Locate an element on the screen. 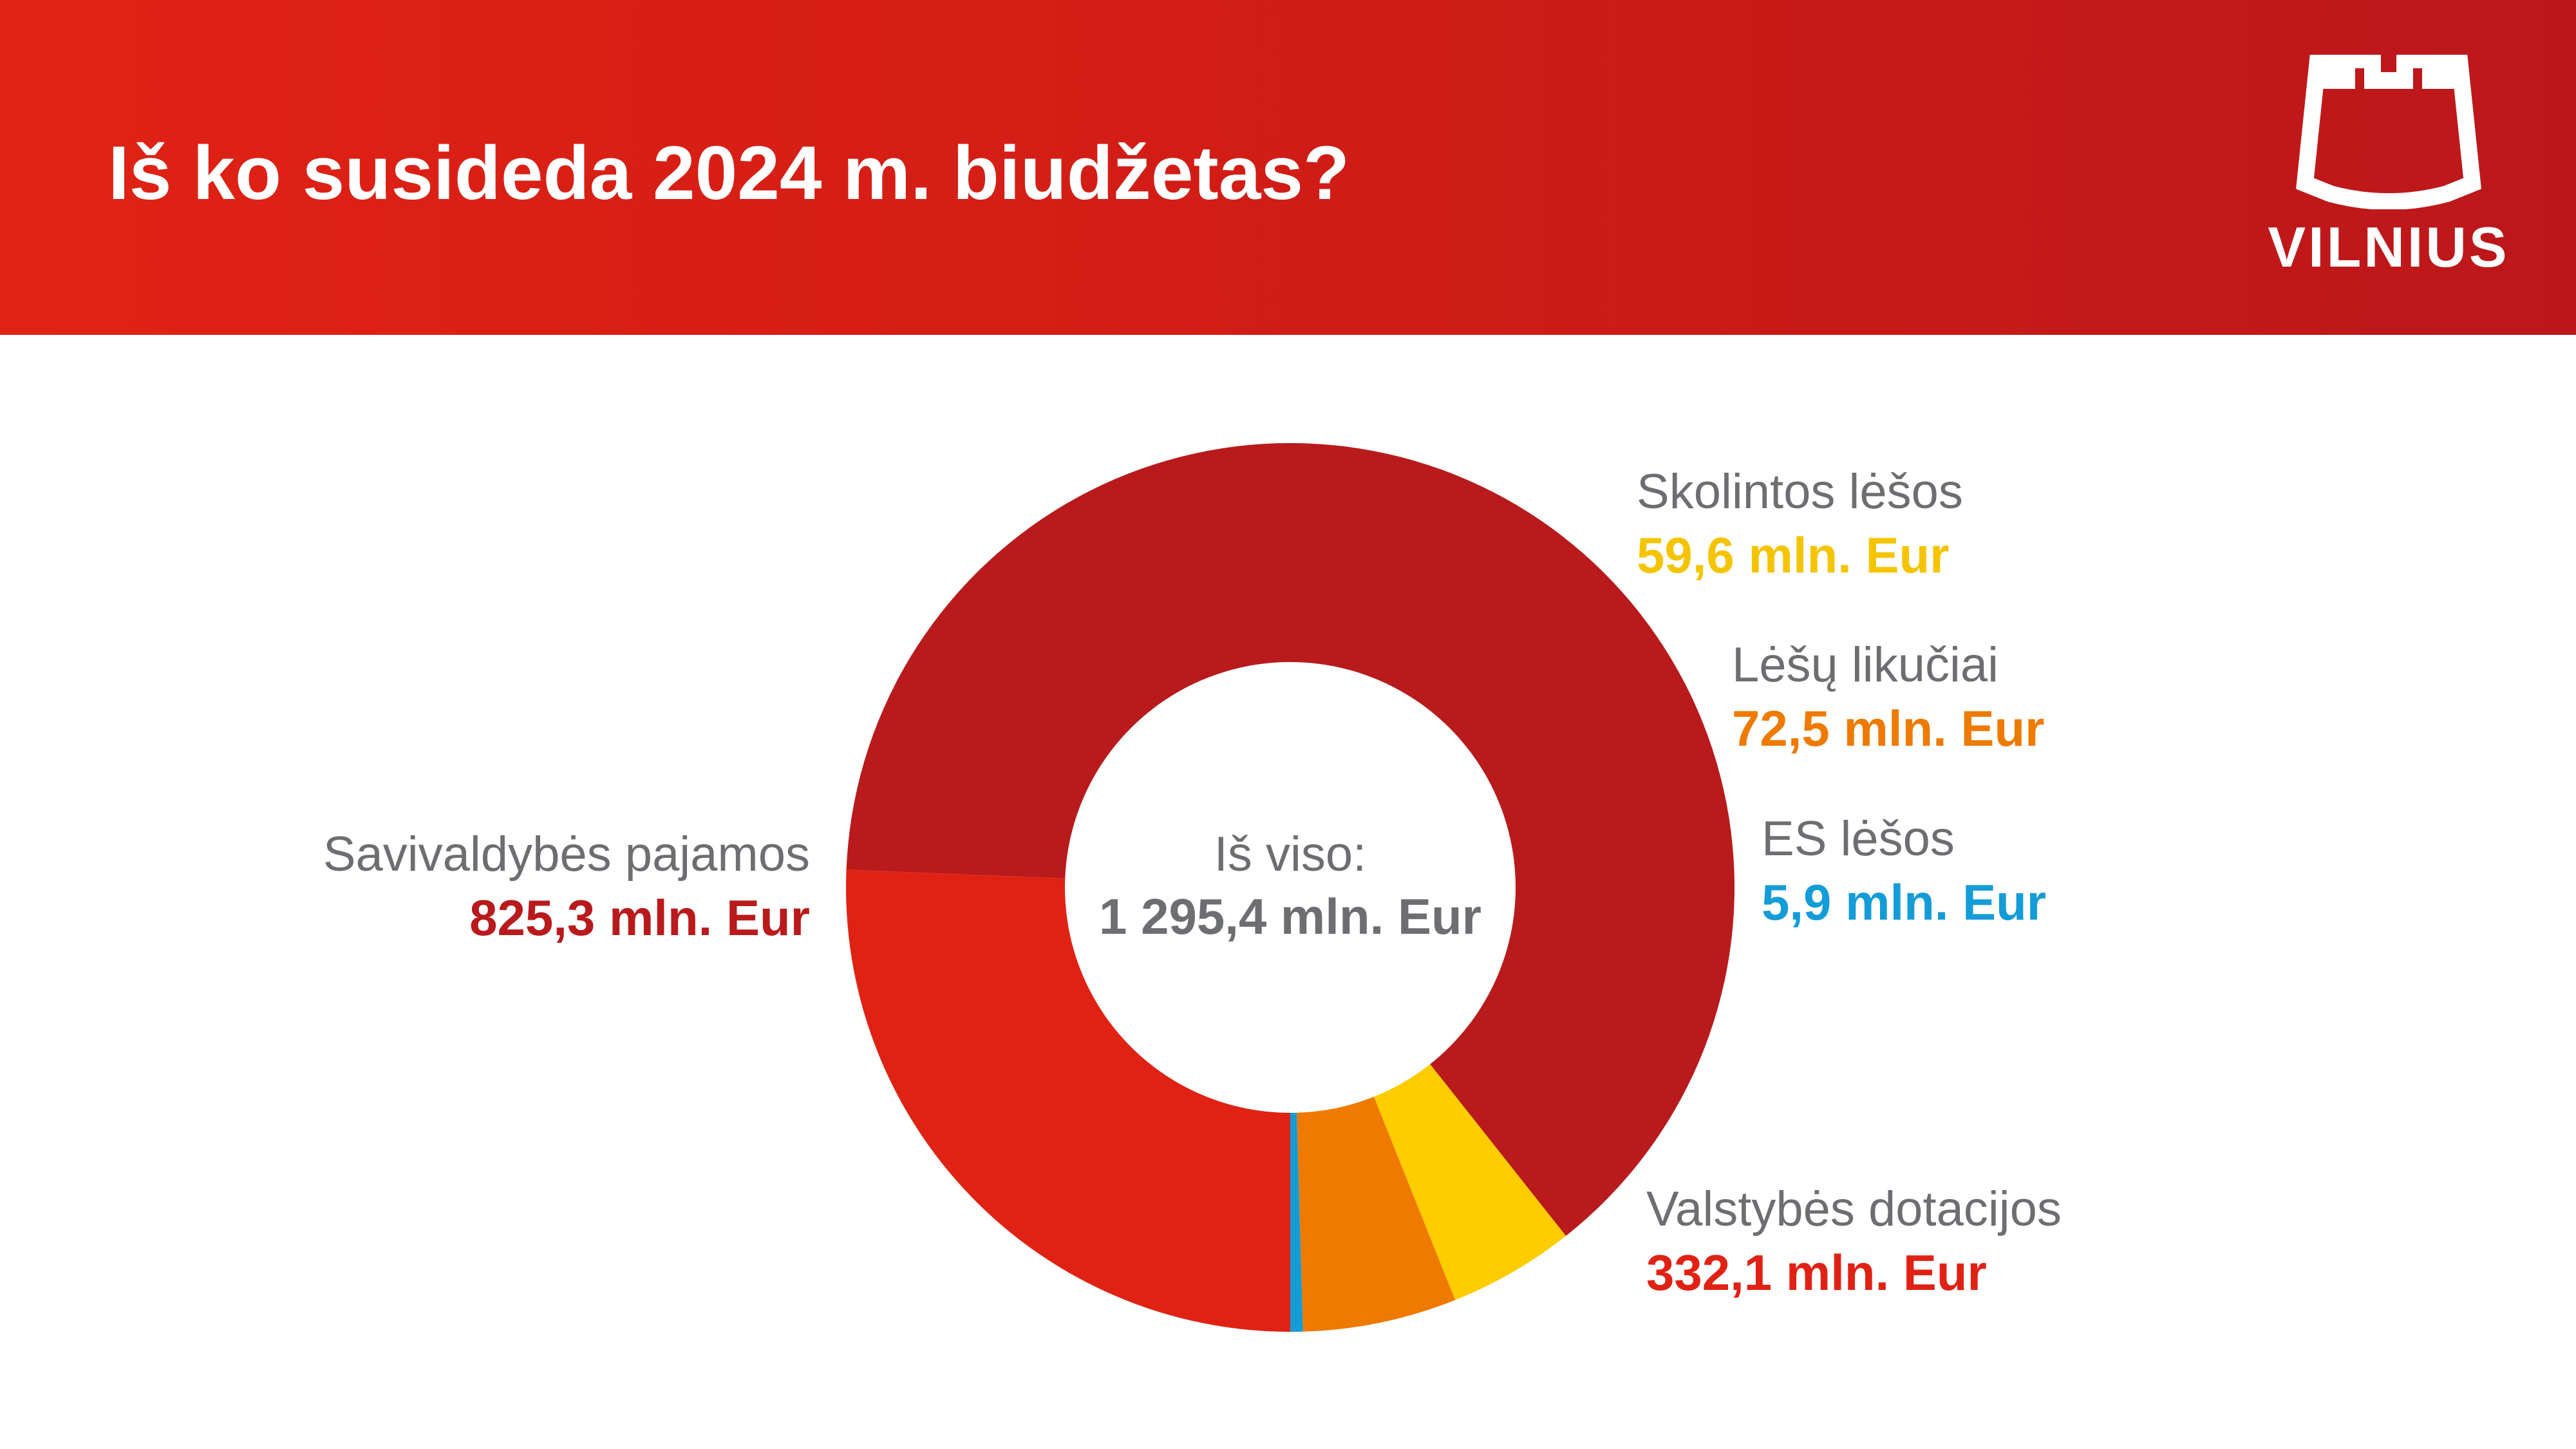  vilnius-logo: VILNIUS is located at coordinates (2388, 169).